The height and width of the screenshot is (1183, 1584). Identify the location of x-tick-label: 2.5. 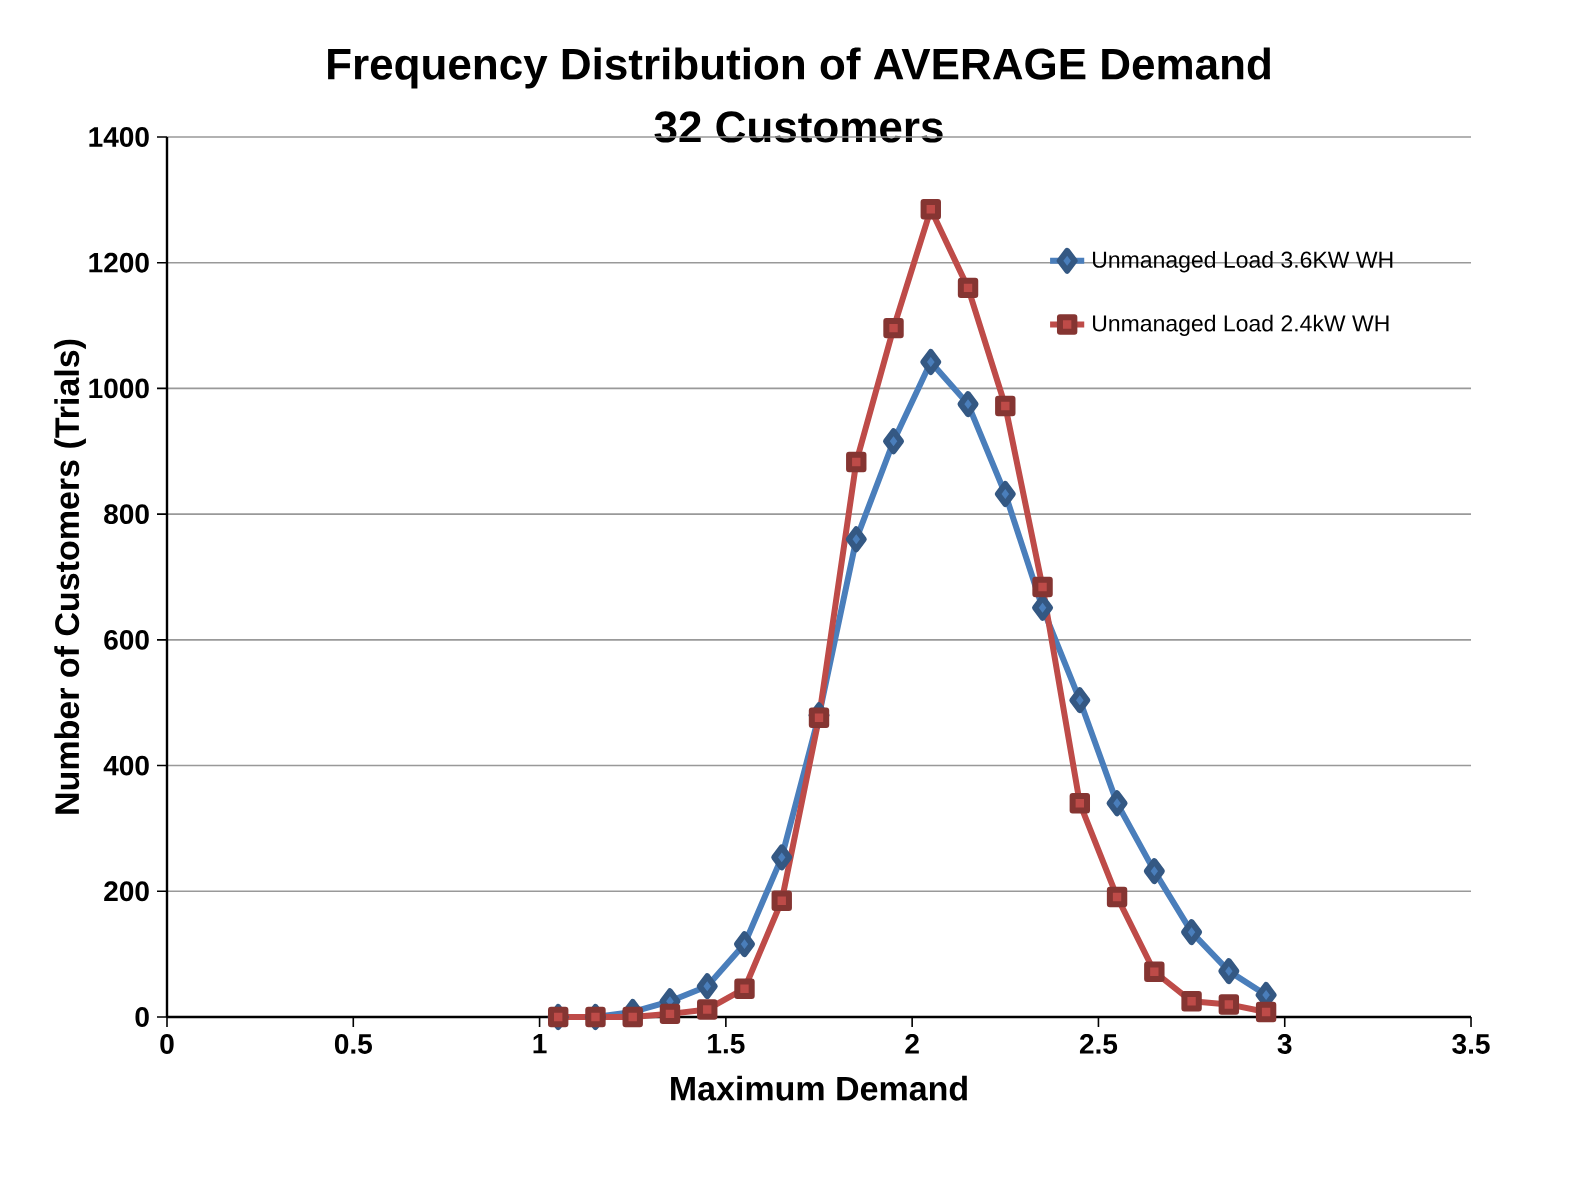
(1098, 1044).